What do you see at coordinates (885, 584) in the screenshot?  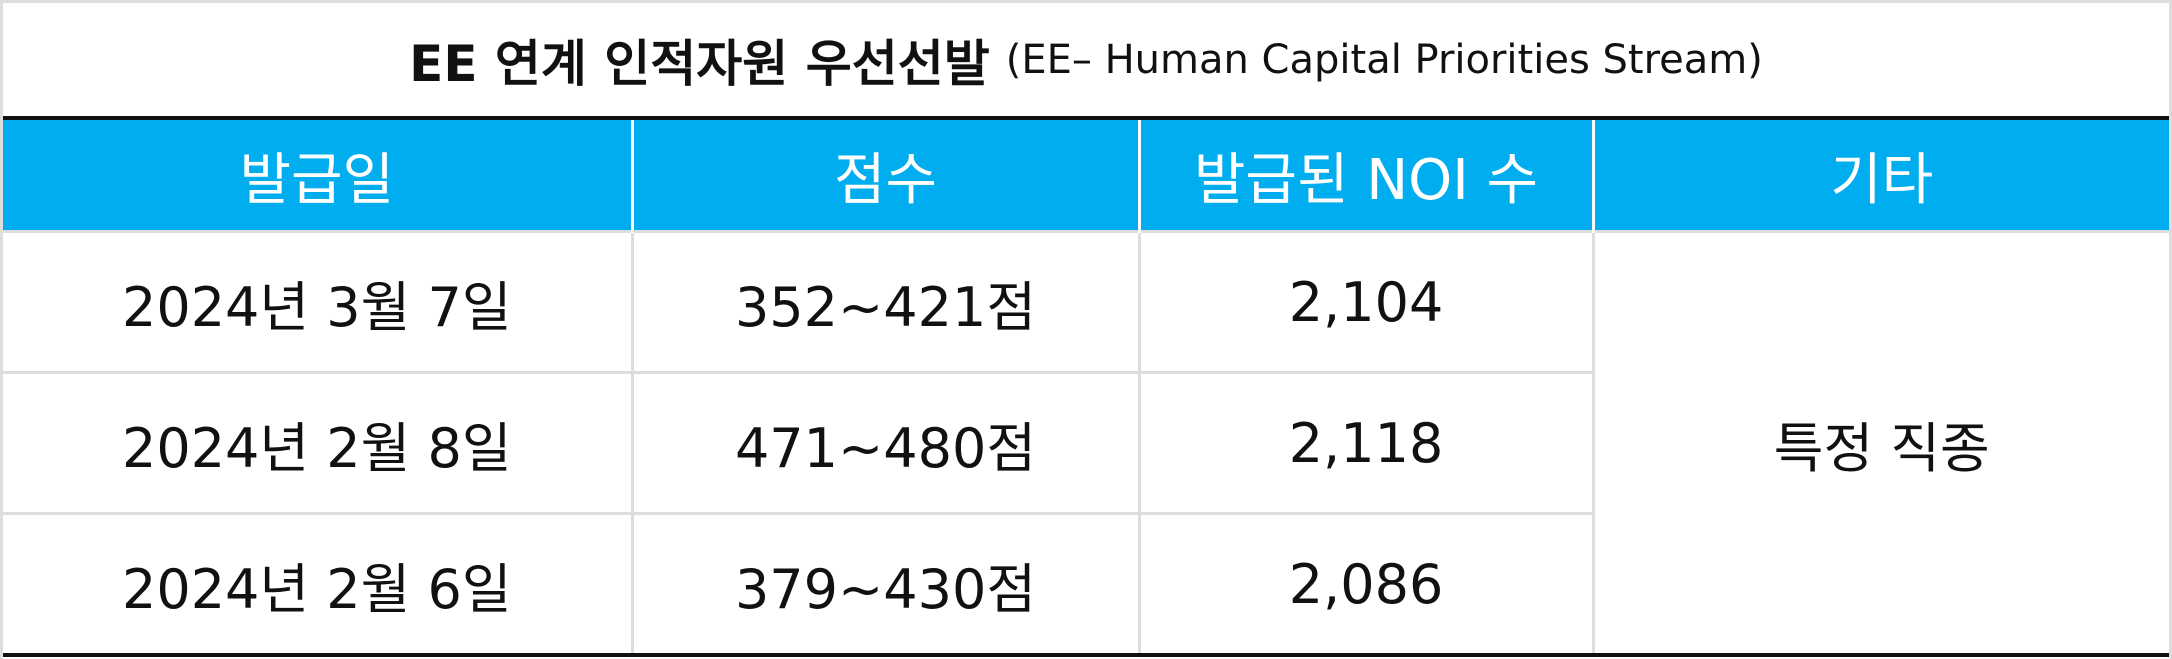 I see `cell: 379~430점` at bounding box center [885, 584].